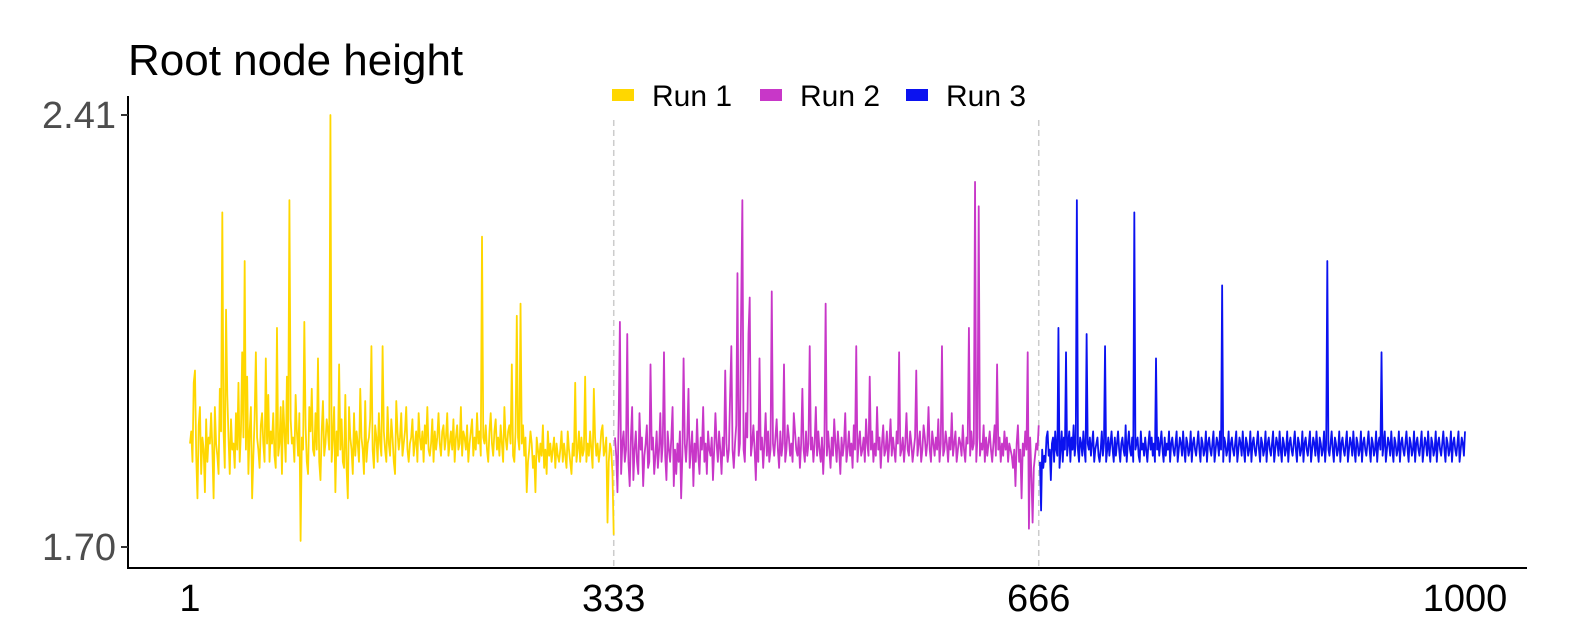  Describe the element at coordinates (79, 548) in the screenshot. I see `y-tick-label: 1.70` at that location.